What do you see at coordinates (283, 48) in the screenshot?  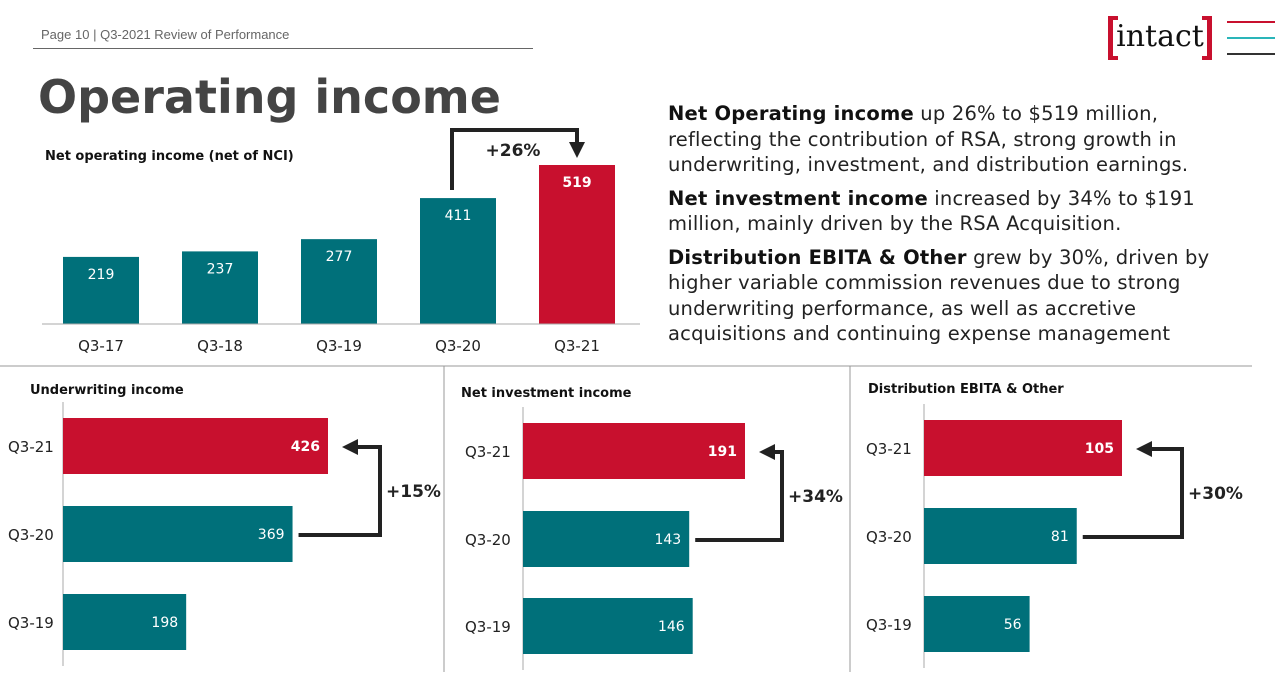 I see `header-divider` at bounding box center [283, 48].